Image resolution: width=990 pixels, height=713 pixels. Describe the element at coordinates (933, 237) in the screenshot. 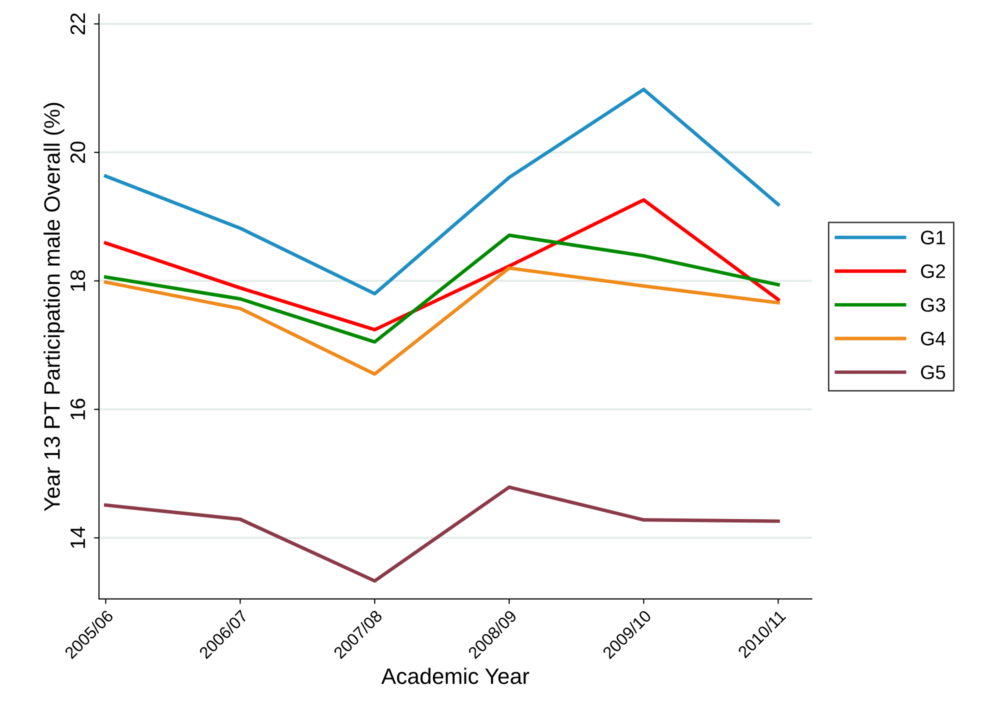

I see `legend-label: G1` at that location.